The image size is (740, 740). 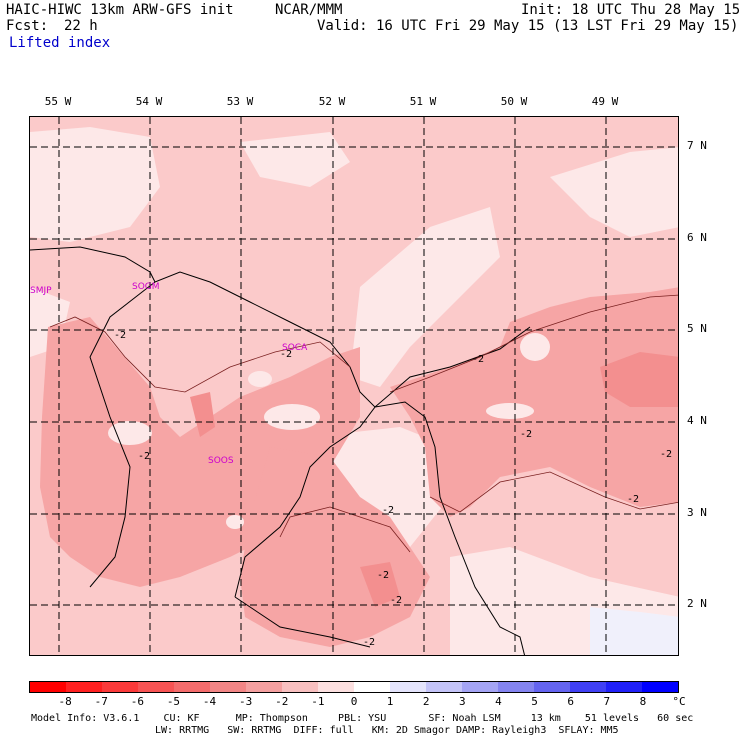 What do you see at coordinates (318, 701) in the screenshot?
I see `colorbar-tick-label: -1` at bounding box center [318, 701].